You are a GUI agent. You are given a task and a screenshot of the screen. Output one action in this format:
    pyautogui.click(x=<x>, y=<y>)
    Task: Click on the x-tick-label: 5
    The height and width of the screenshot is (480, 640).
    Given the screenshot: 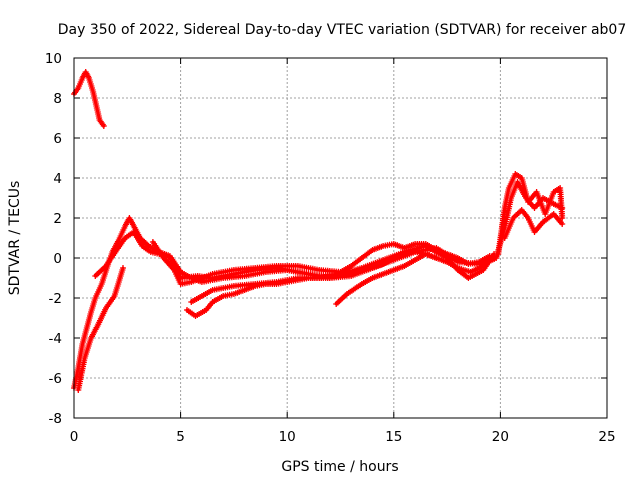 What is the action you would take?
    pyautogui.click(x=180, y=437)
    